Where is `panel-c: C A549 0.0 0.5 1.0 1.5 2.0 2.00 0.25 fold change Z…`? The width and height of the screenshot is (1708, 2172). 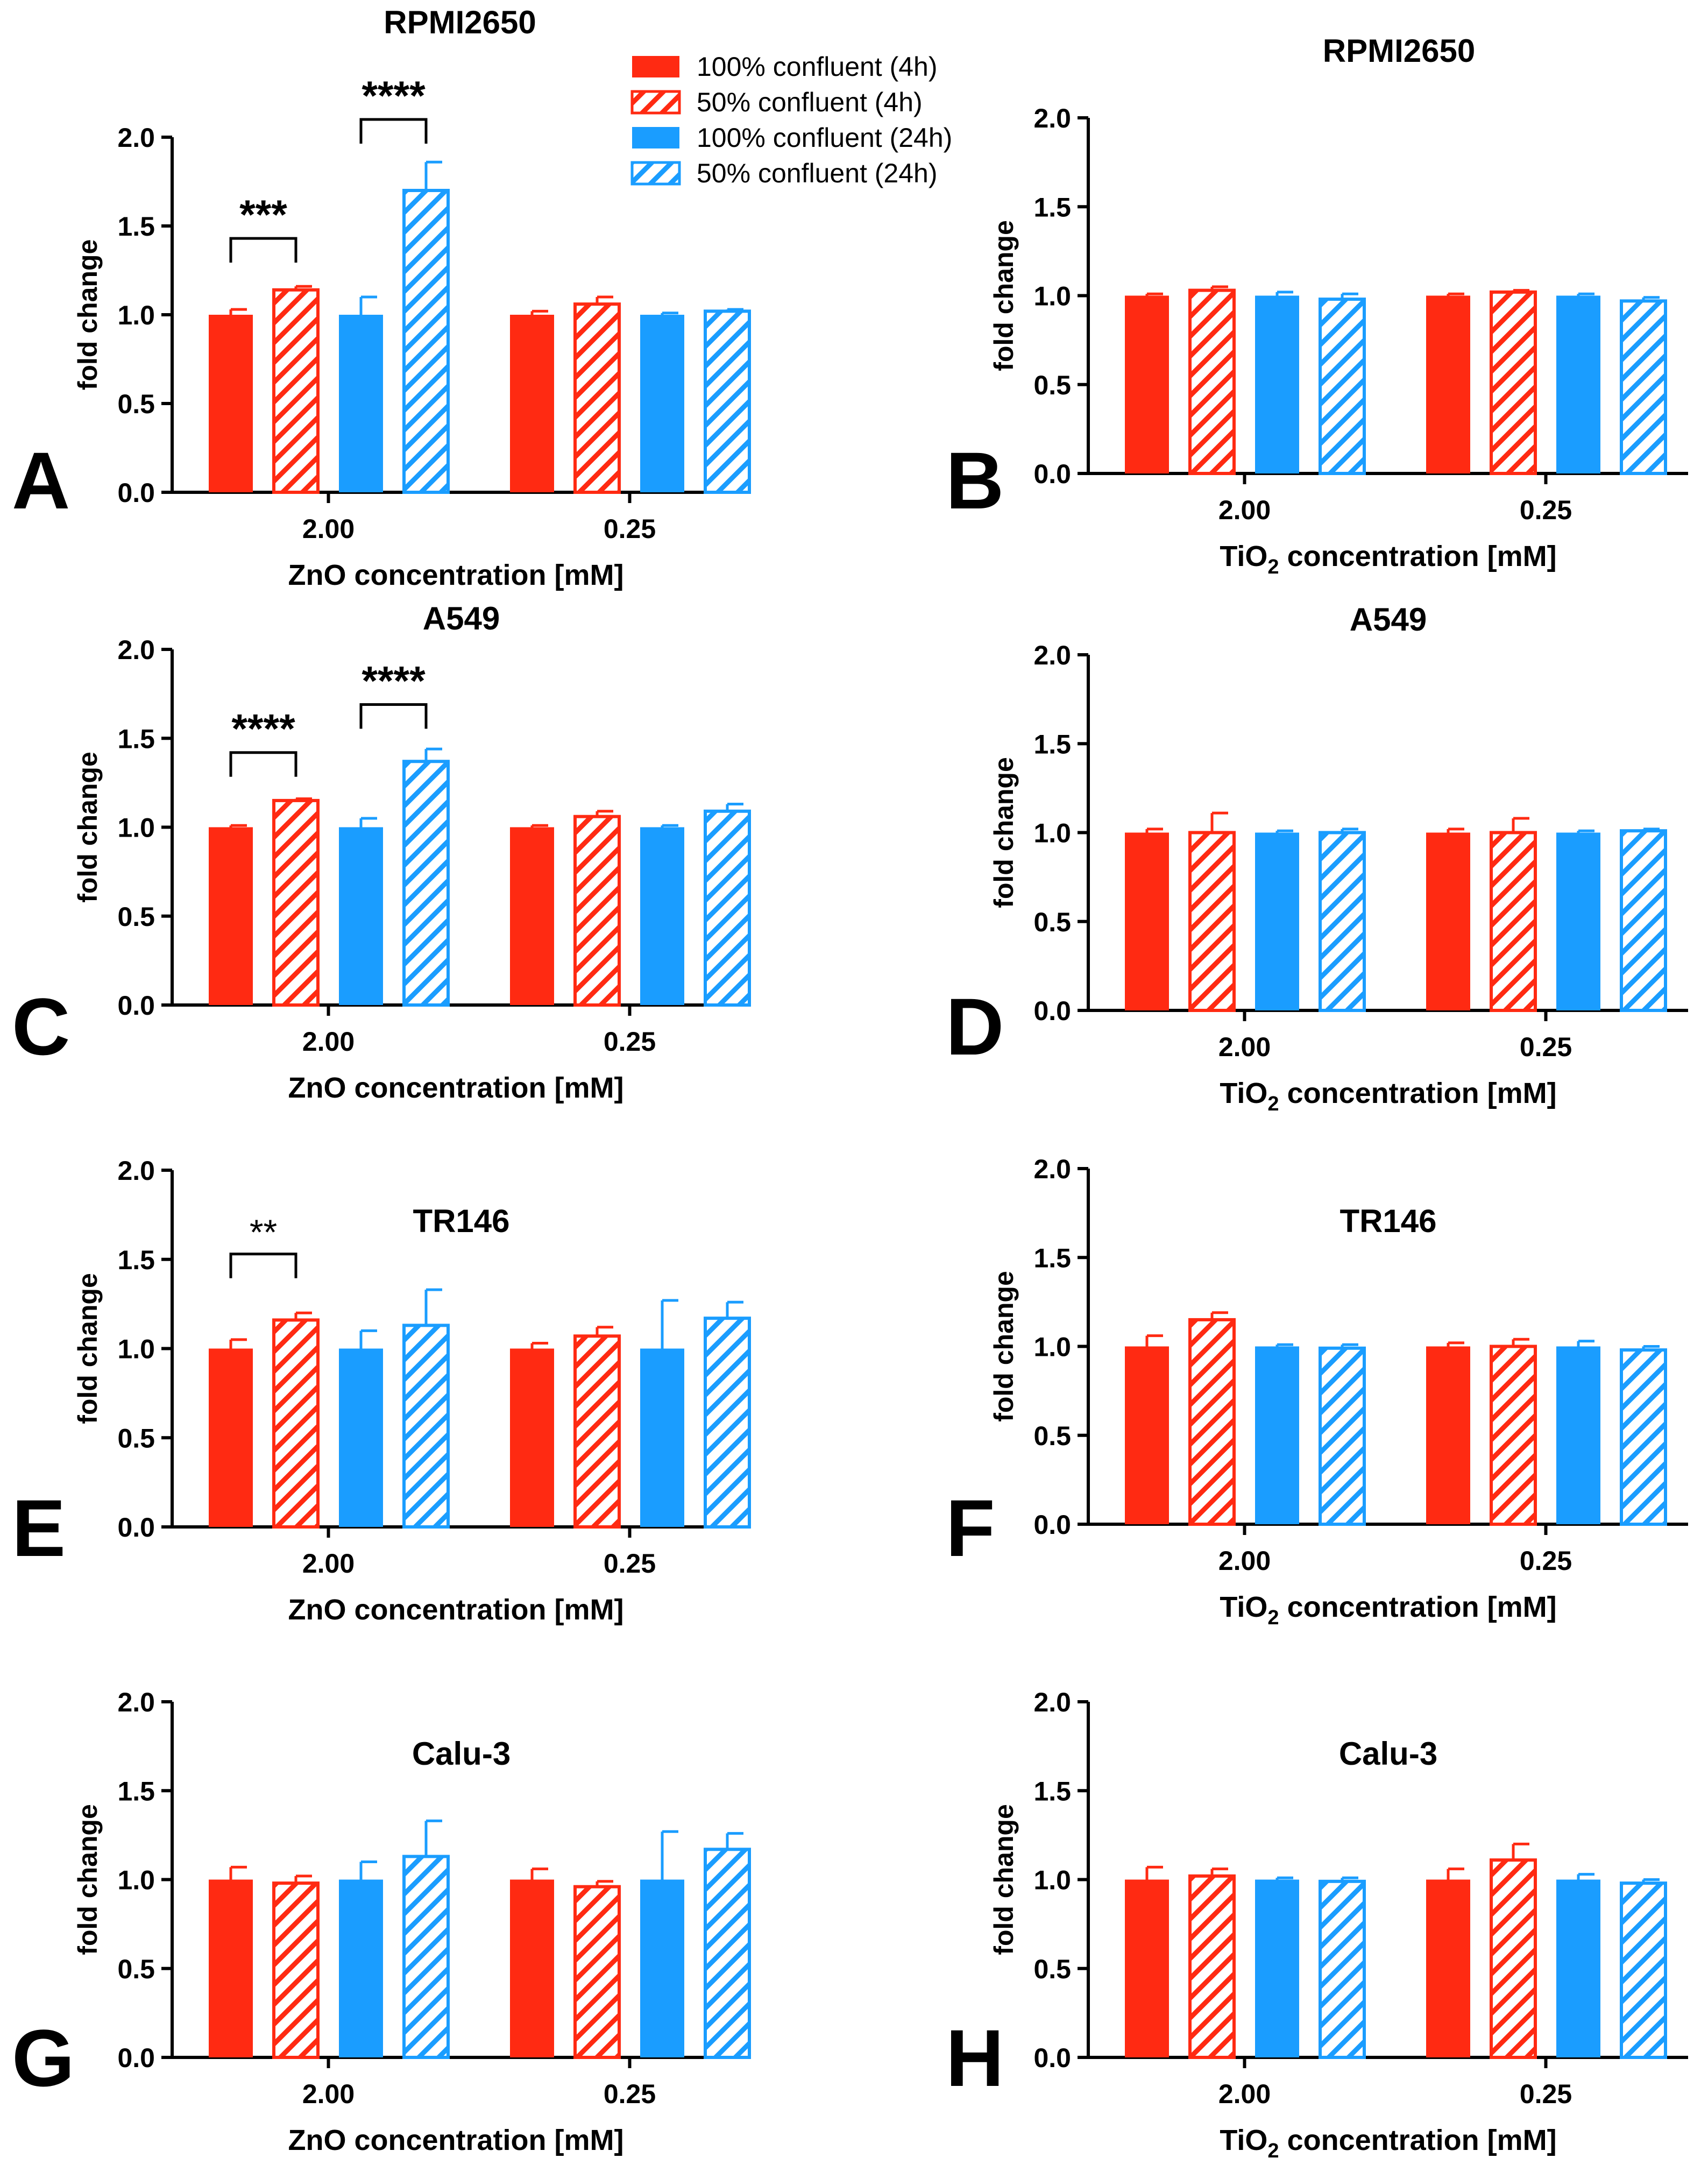 panel-c: C A549 0.0 0.5 1.0 1.5 2.0 2.00 0.25 fold change Z… is located at coordinates (382, 852).